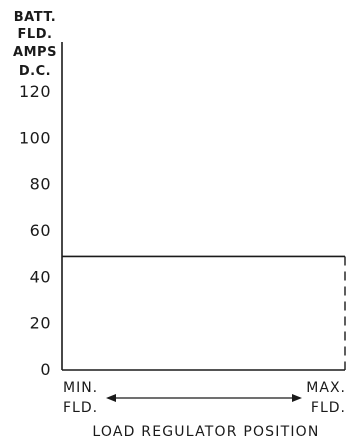 The width and height of the screenshot is (349, 440). I want to click on x-axis-title: LOAD REGULATOR POSITION, so click(205, 432).